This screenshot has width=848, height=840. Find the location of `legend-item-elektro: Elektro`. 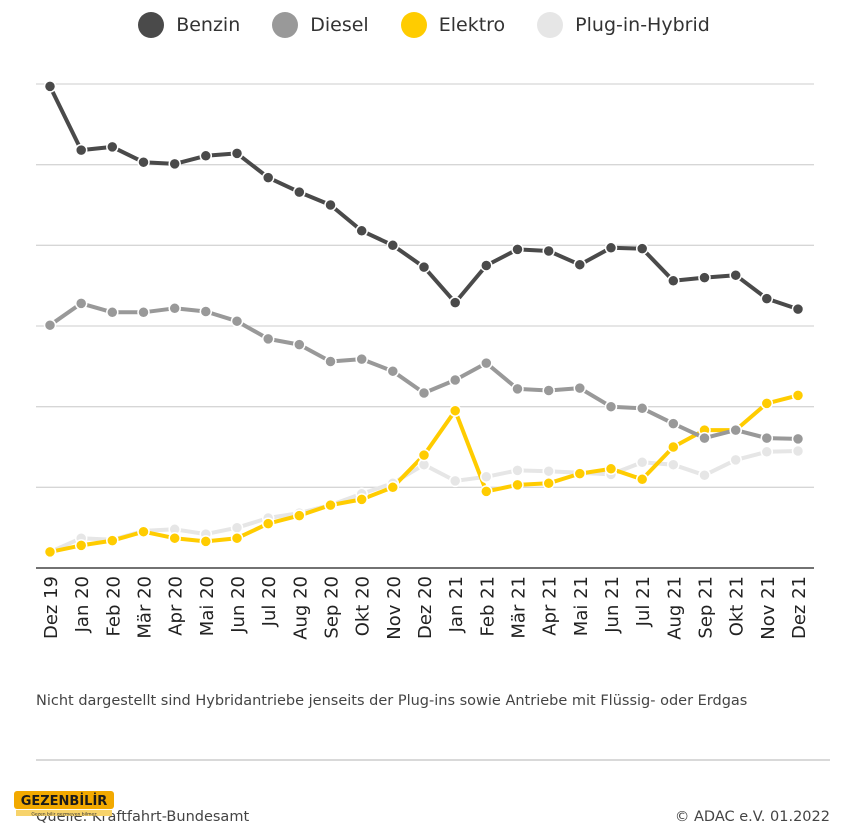

legend-item-elektro: Elektro is located at coordinates (453, 25).